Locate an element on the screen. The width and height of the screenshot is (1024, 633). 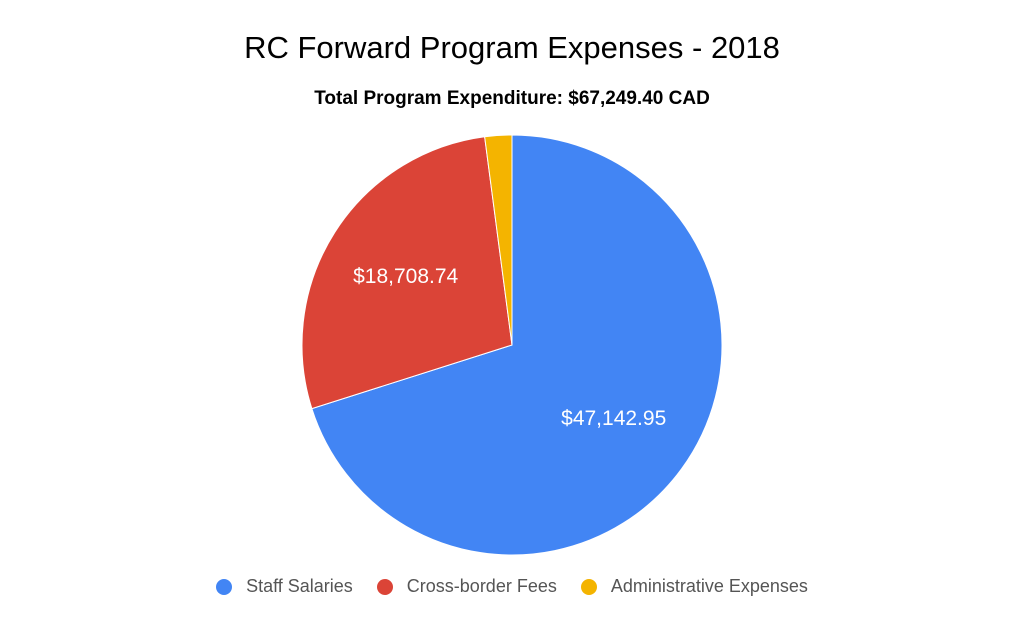
legend-item-cross-border-fees: Cross-border Fees is located at coordinates (466, 586).